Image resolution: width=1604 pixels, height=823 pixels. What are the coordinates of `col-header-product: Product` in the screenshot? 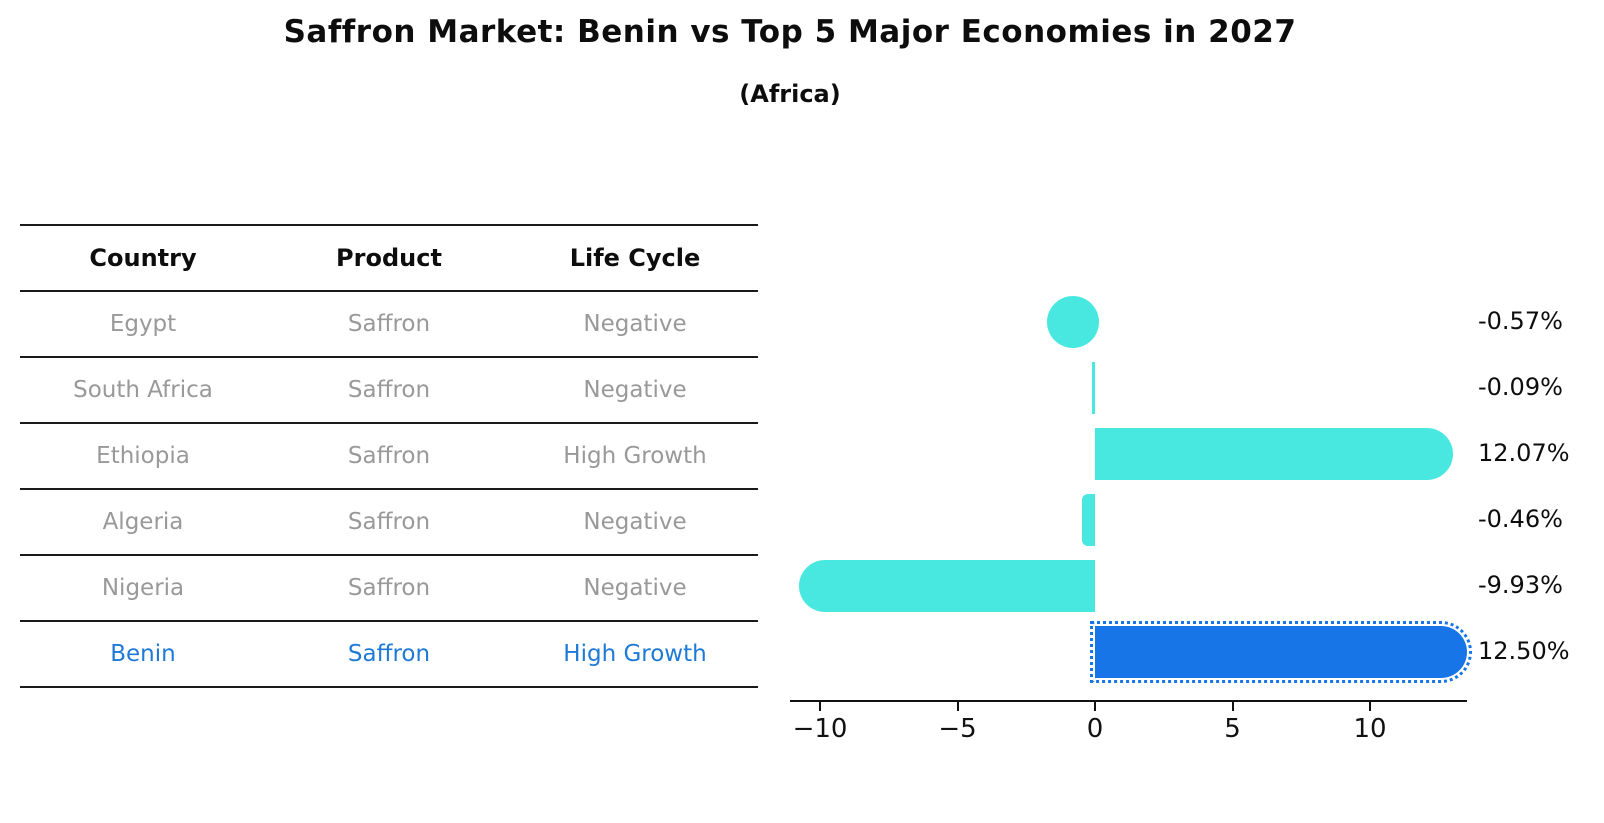 It's located at (389, 258).